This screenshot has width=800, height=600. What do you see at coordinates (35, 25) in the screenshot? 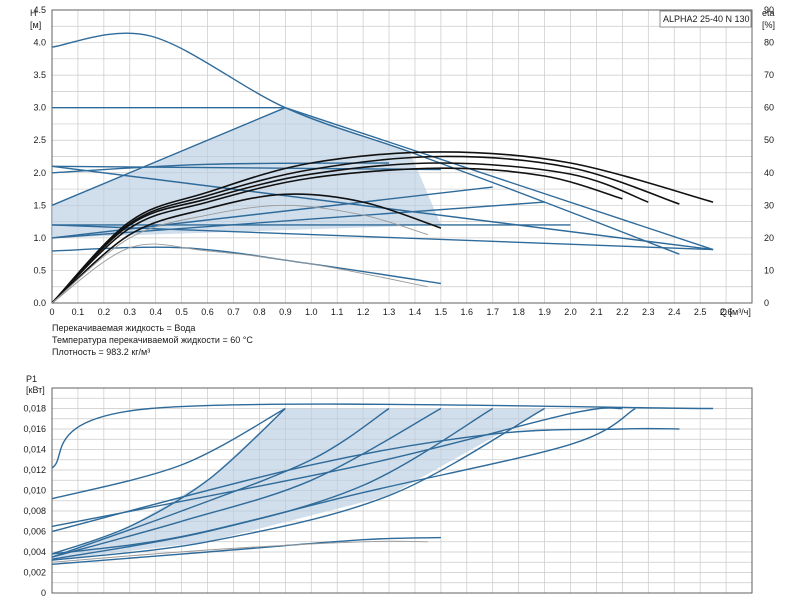
I see `y-axis-unit: [м]` at bounding box center [35, 25].